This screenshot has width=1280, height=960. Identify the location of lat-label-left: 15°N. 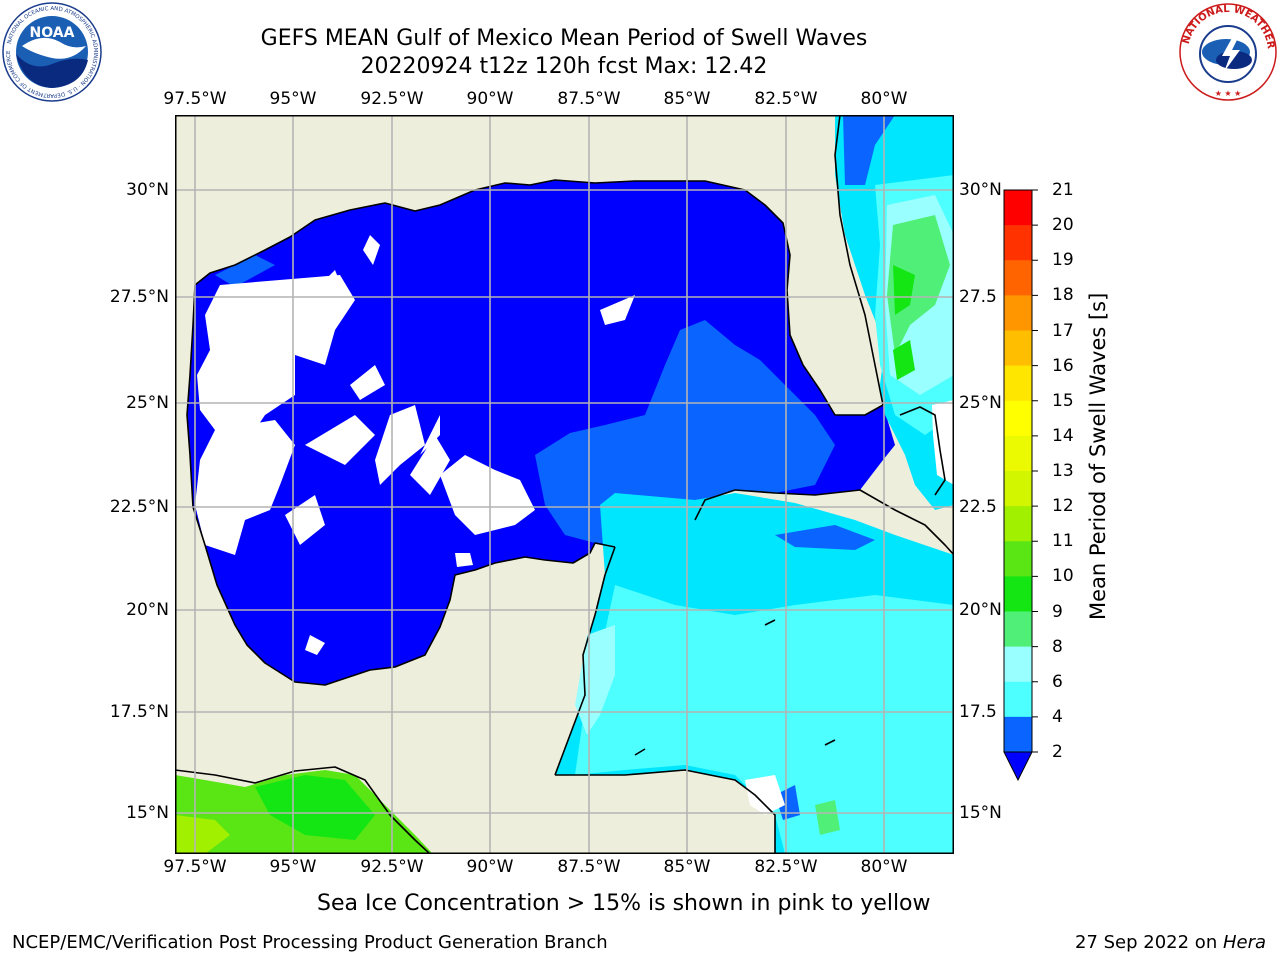
(147, 813).